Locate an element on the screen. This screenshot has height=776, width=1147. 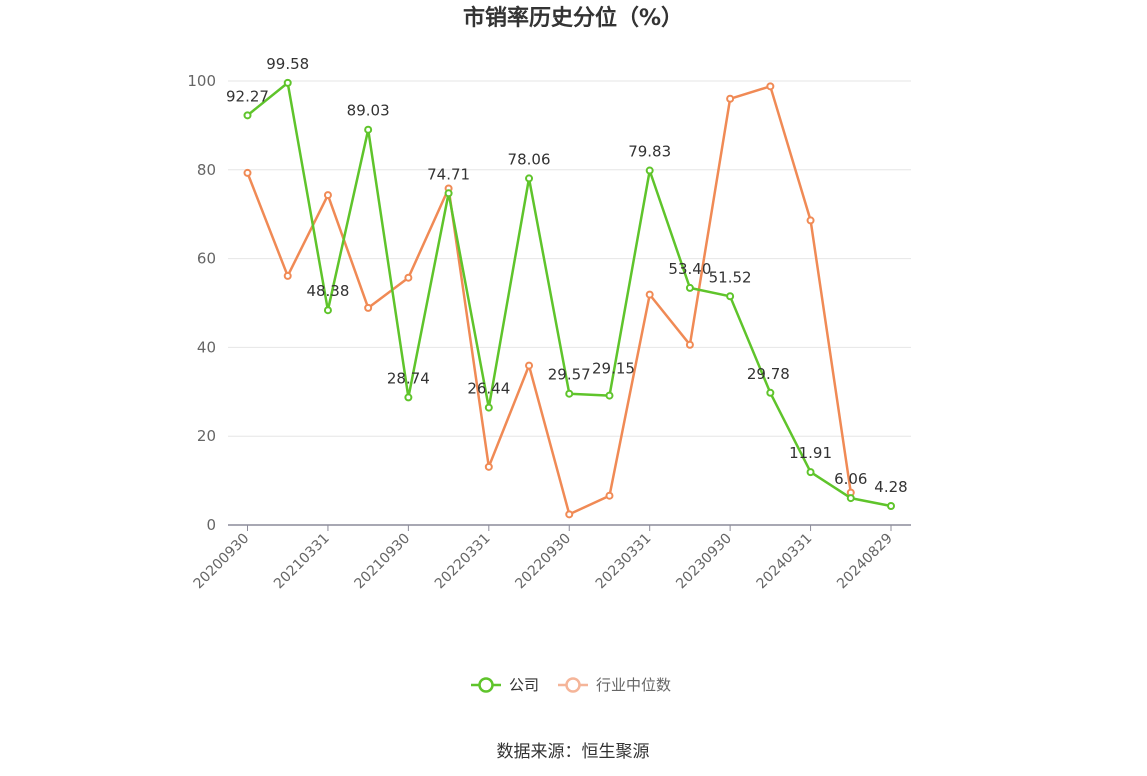
y-tick-label-20: 20 is located at coordinates (206, 436).